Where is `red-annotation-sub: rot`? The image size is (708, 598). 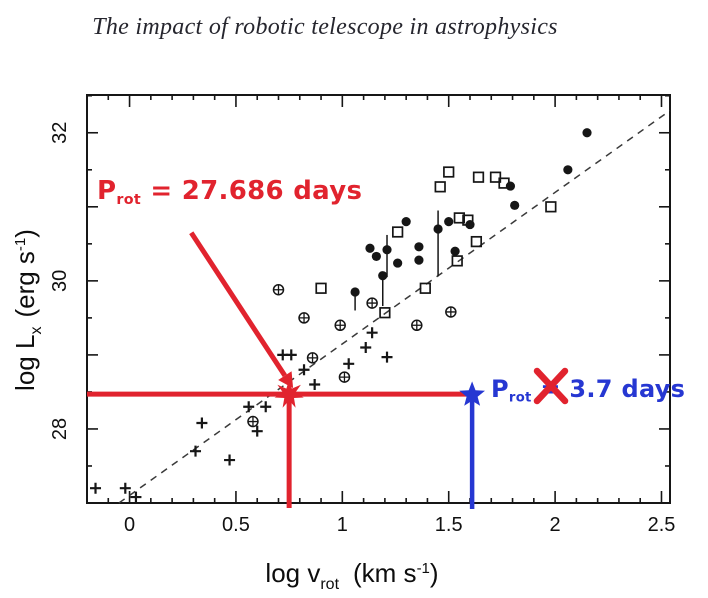 red-annotation-sub: rot is located at coordinates (128, 200).